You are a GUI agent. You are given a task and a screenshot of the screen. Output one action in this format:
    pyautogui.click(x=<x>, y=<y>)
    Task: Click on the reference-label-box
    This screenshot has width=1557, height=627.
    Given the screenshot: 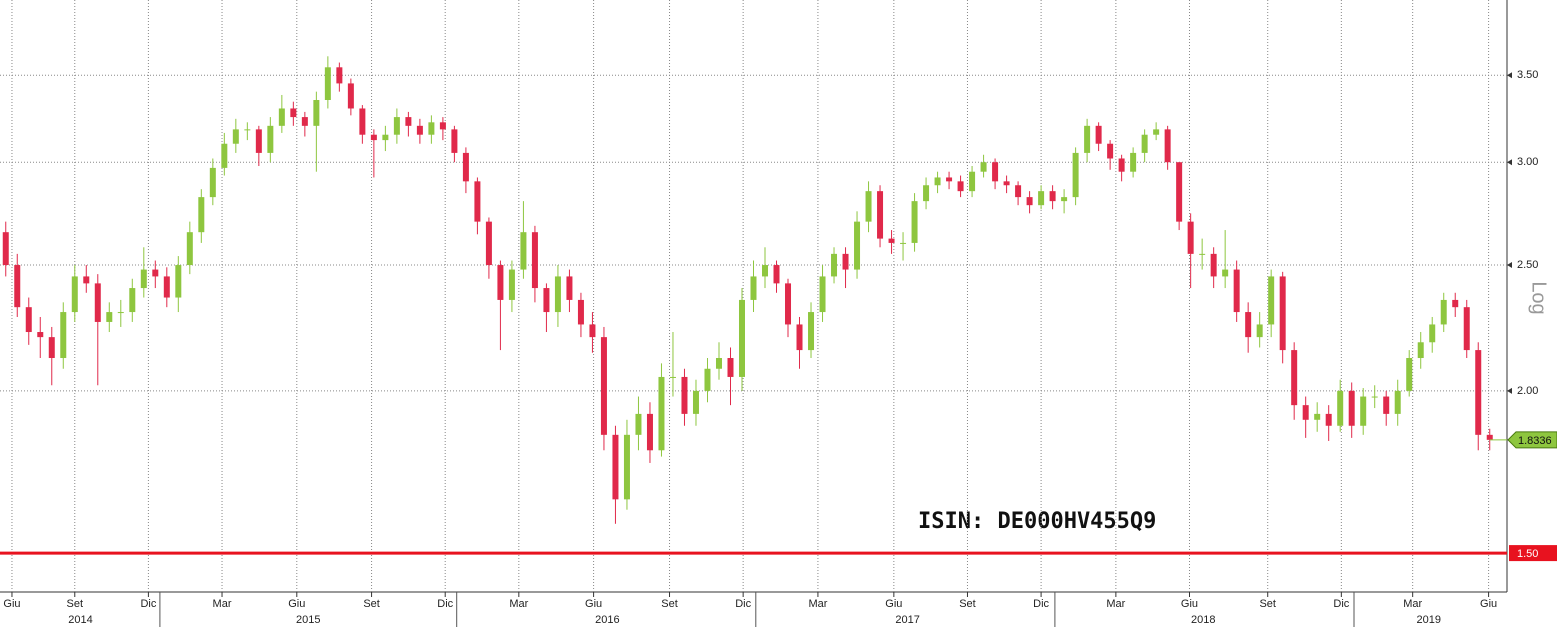 What is the action you would take?
    pyautogui.click(x=1533, y=553)
    